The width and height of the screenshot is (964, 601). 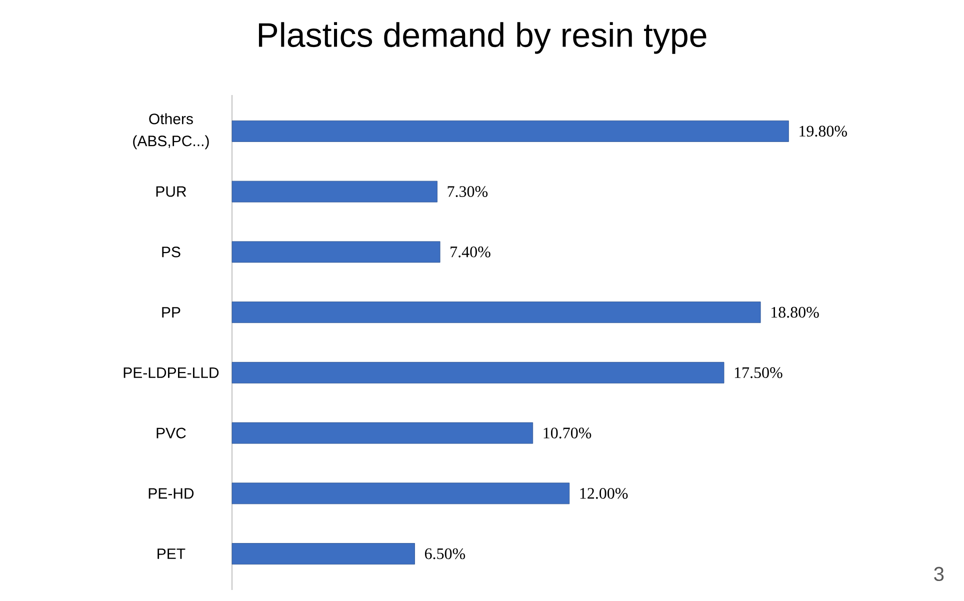 I want to click on y-tick-label: PET, so click(x=172, y=553).